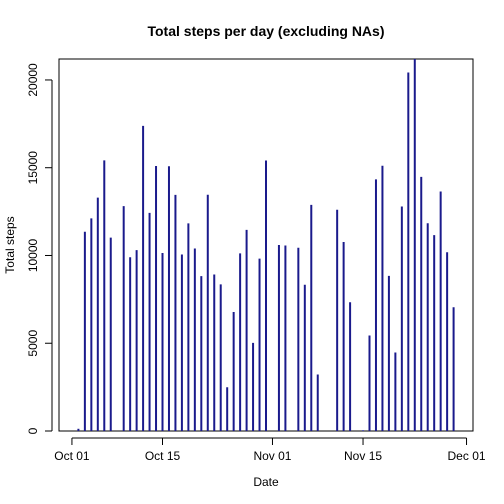  I want to click on y-tick-label-0: 0, so click(33, 430).